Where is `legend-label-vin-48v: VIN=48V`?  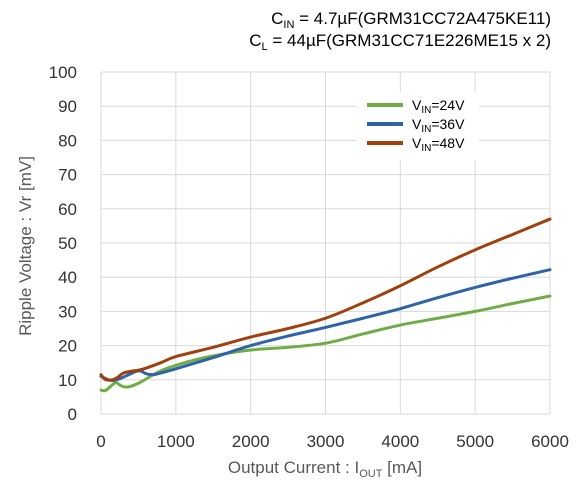
legend-label-vin-48v: VIN=48V is located at coordinates (438, 144).